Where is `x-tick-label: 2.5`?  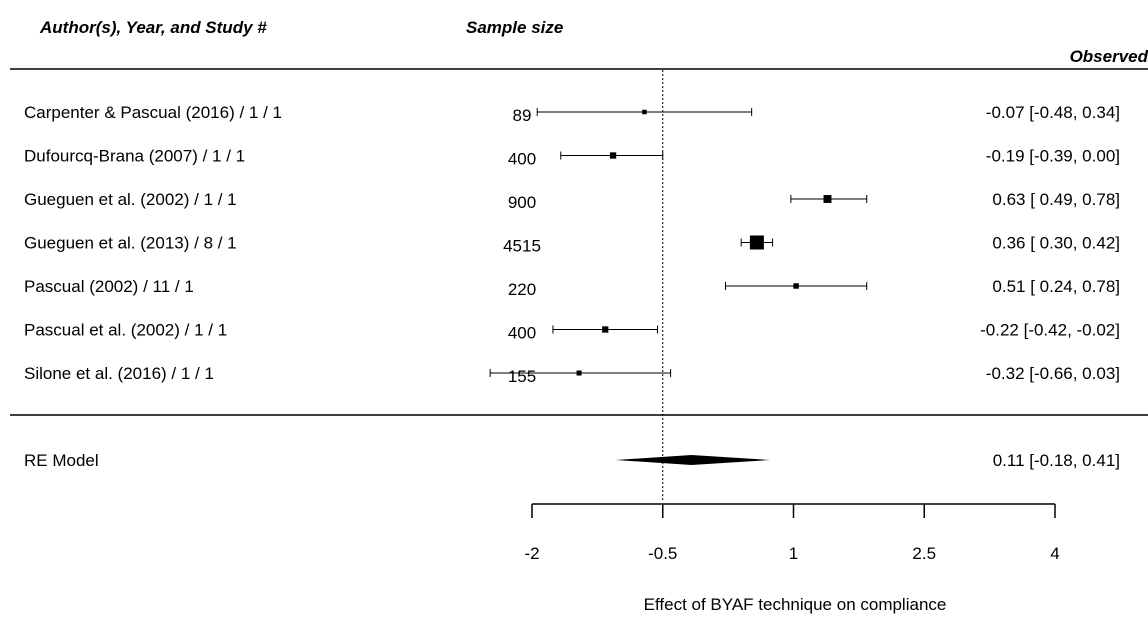 x-tick-label: 2.5 is located at coordinates (924, 553).